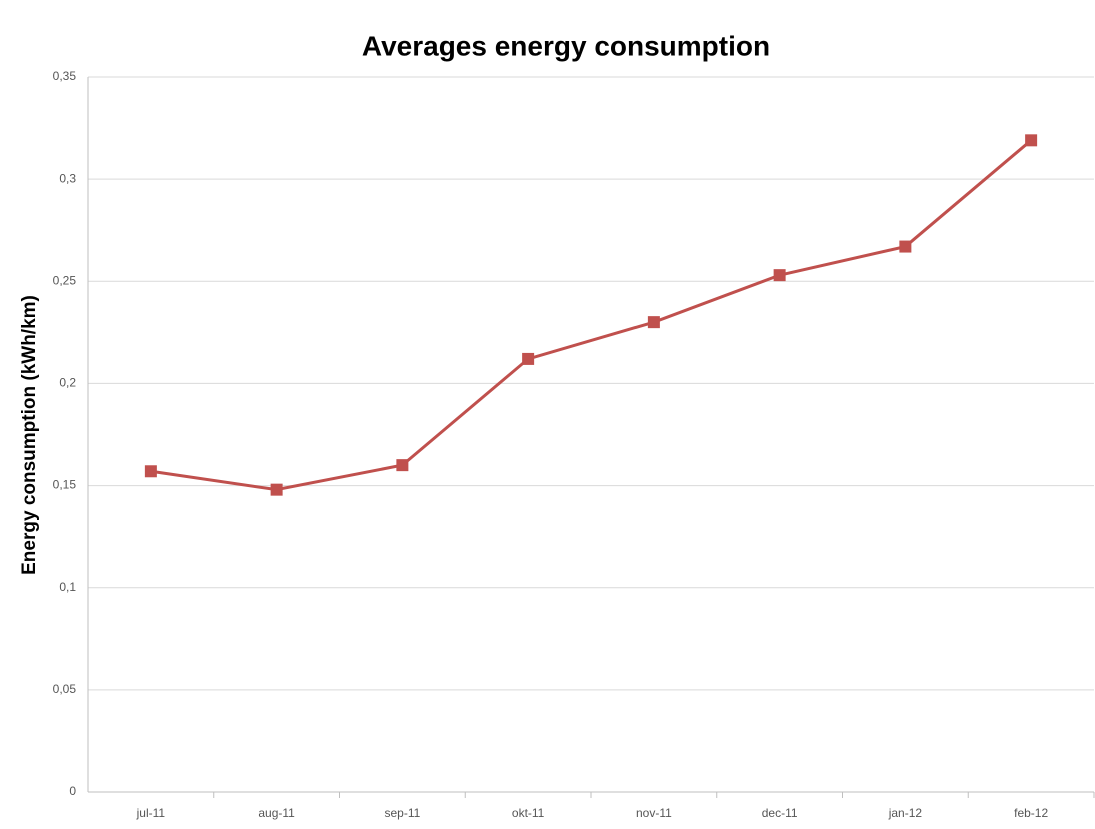 The image size is (1095, 829). I want to click on chart-title: Averages energy consumption, so click(566, 45).